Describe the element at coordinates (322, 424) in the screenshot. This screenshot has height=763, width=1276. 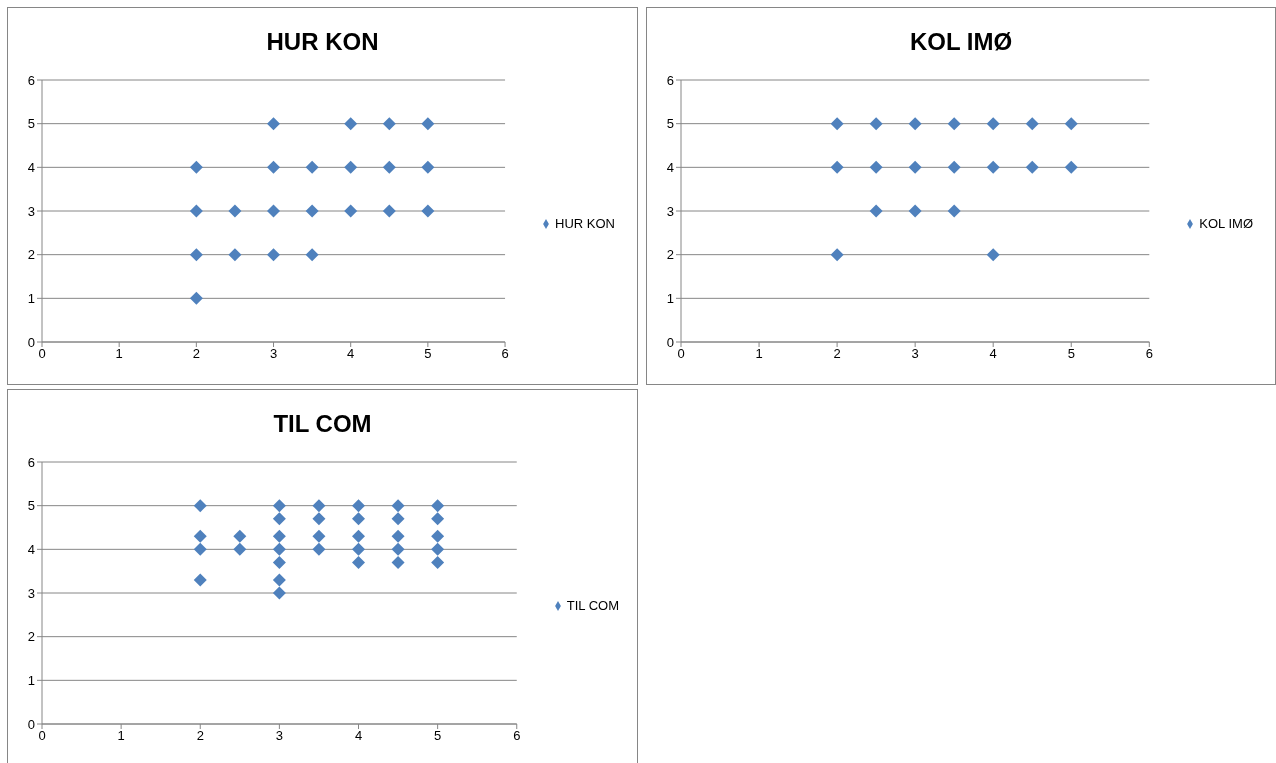
I see `chart-title: TIL COM` at that location.